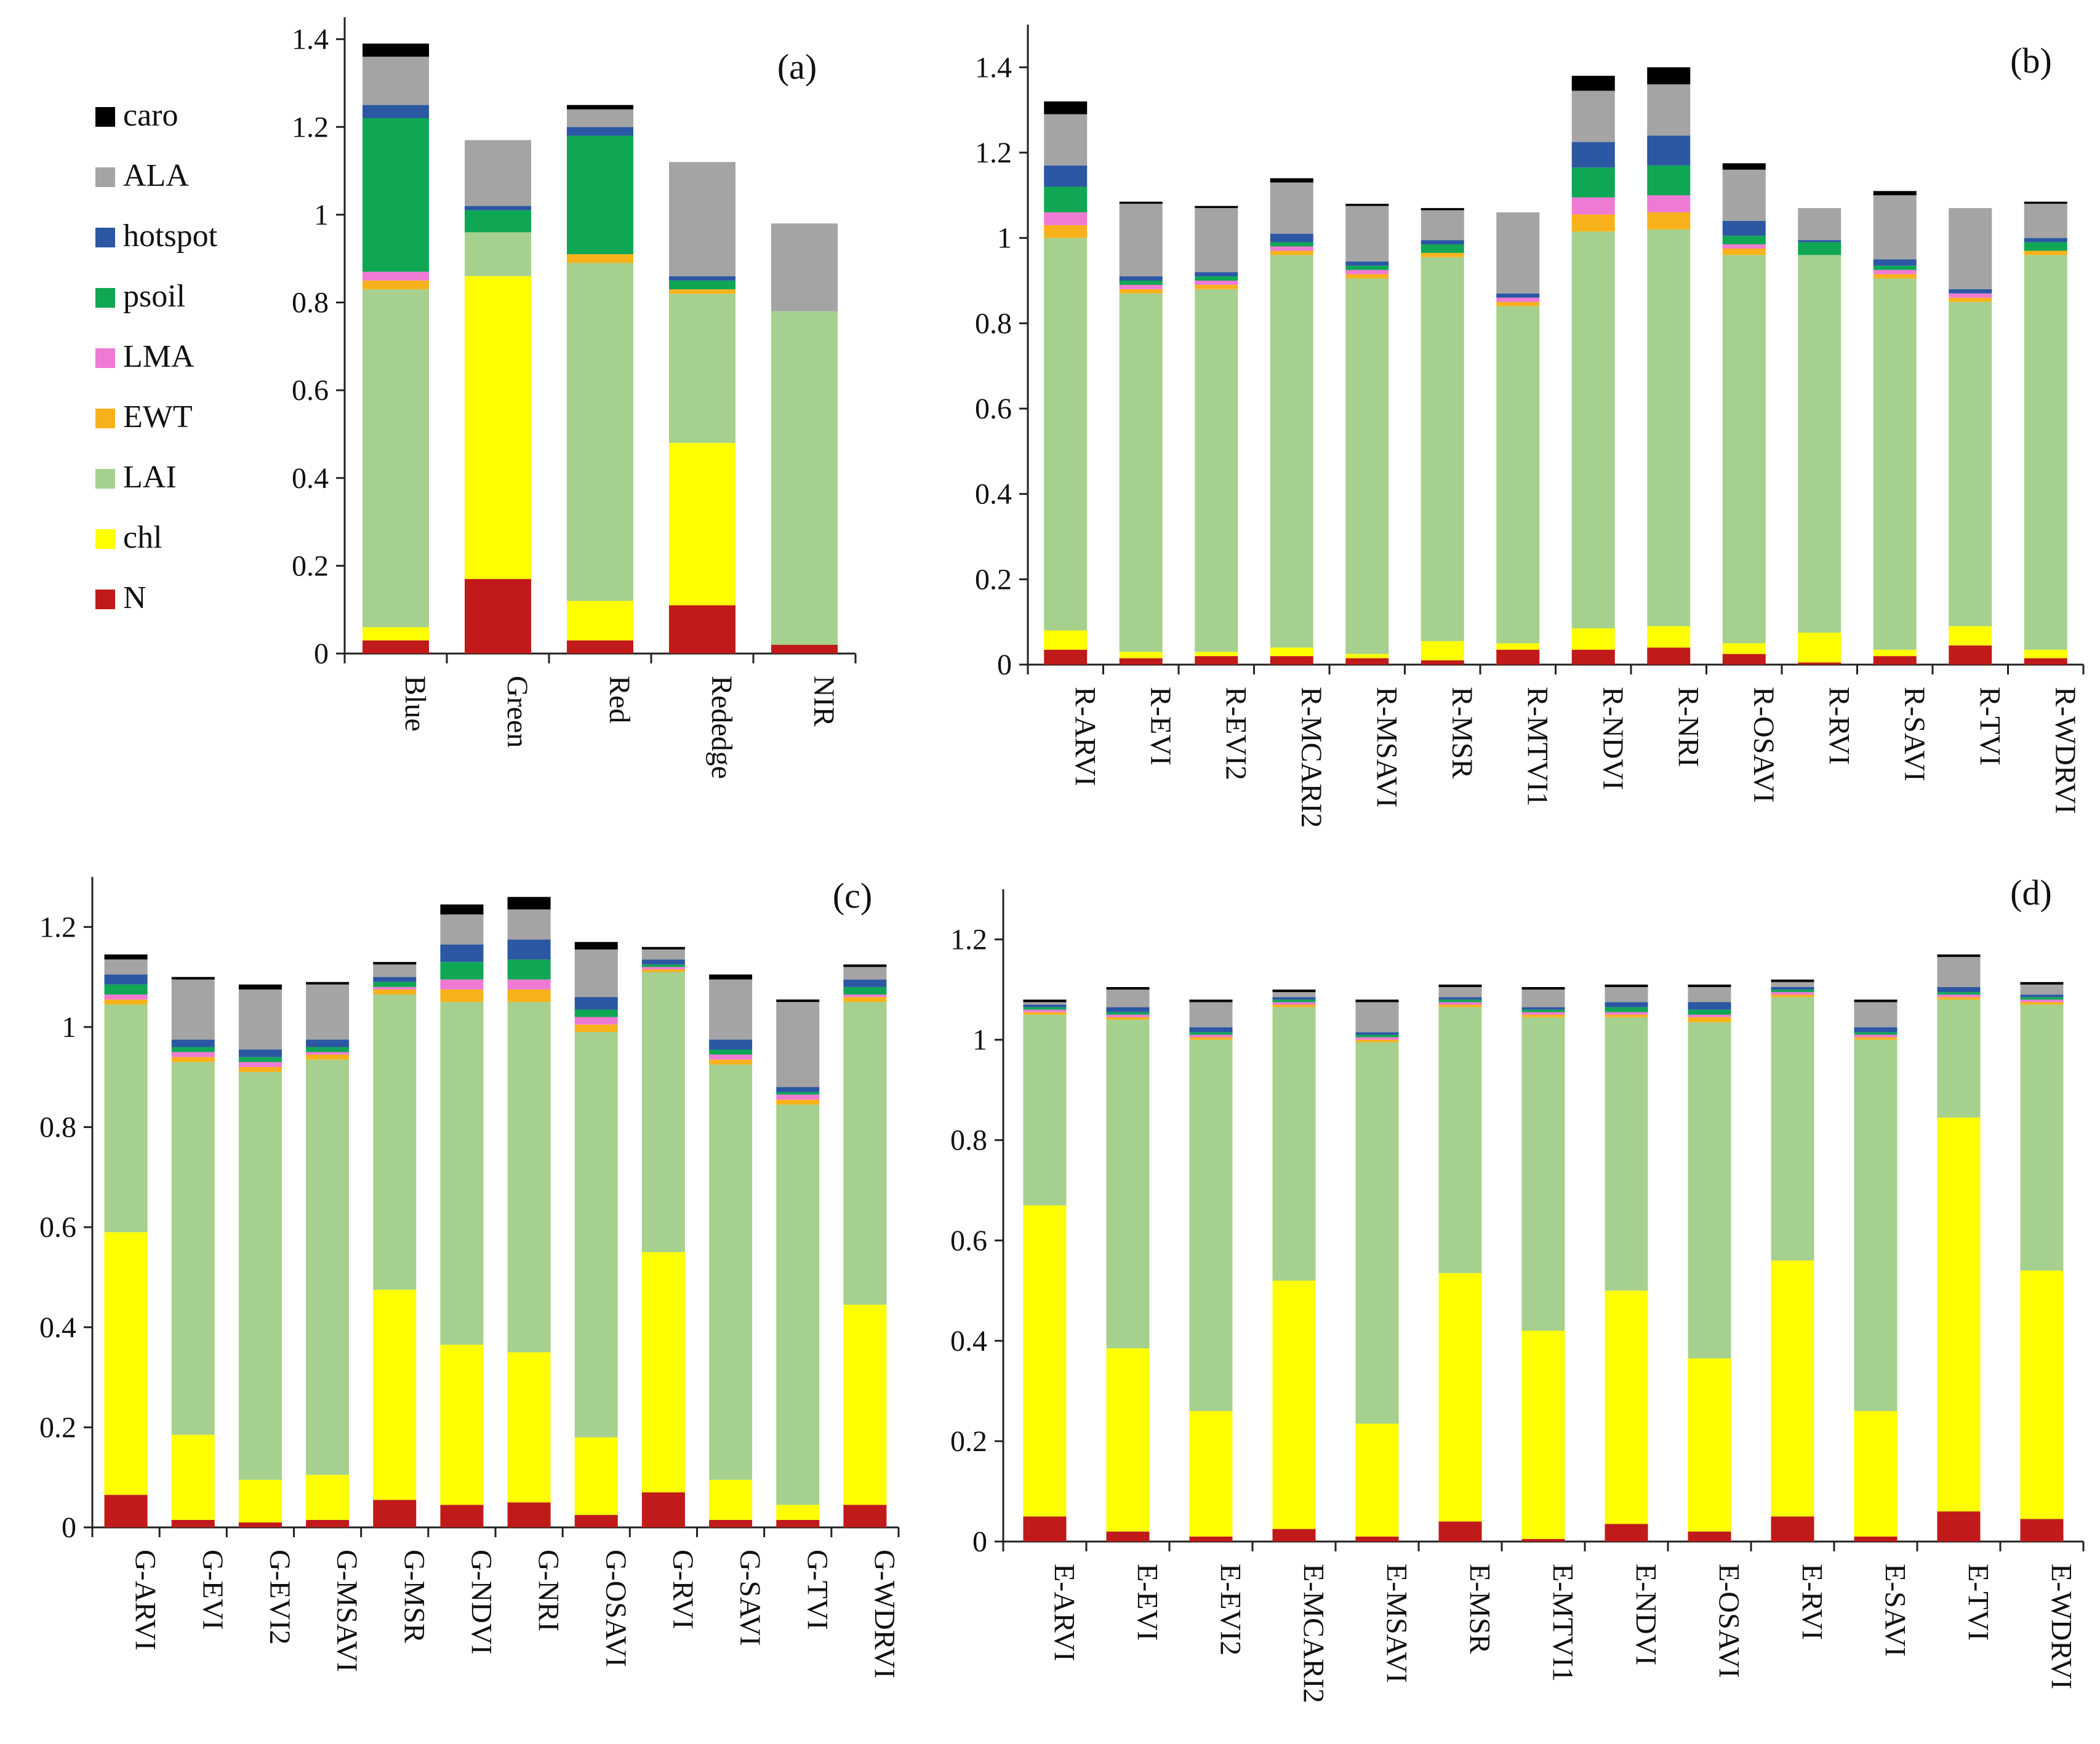  Describe the element at coordinates (1876, 1270) in the screenshot. I see `bar-stack-e-savi` at that location.